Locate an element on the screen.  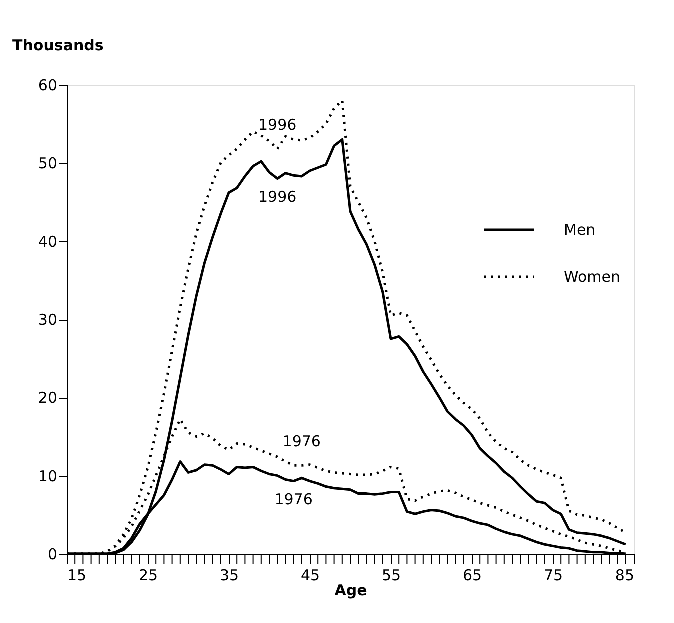
y-tick-label: 50 is located at coordinates (48, 163).